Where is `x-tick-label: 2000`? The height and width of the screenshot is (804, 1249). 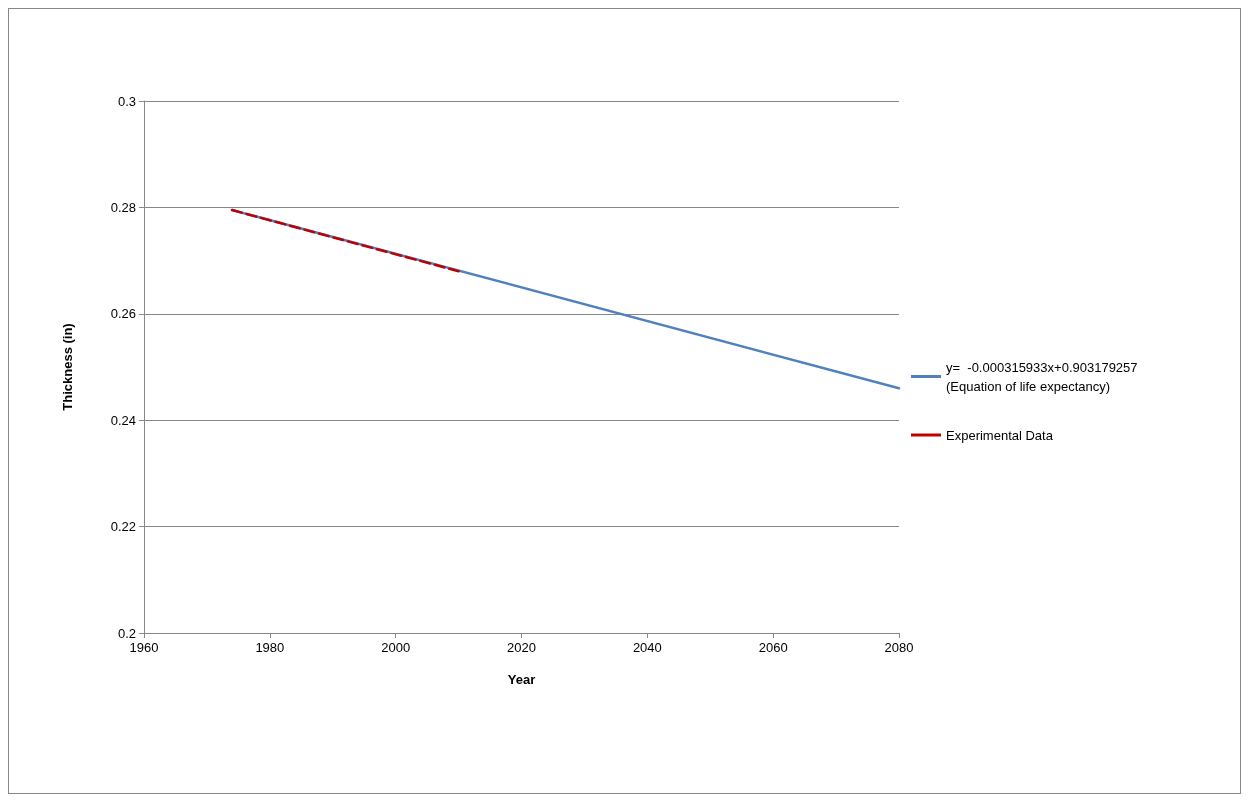
x-tick-label: 2000 is located at coordinates (396, 647).